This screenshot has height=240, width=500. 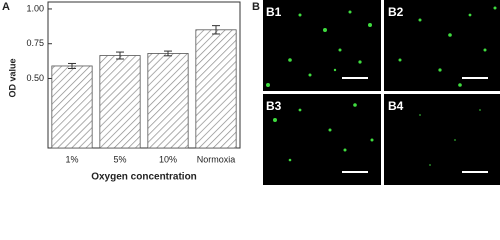 I want to click on image-label: B2, so click(x=396, y=12).